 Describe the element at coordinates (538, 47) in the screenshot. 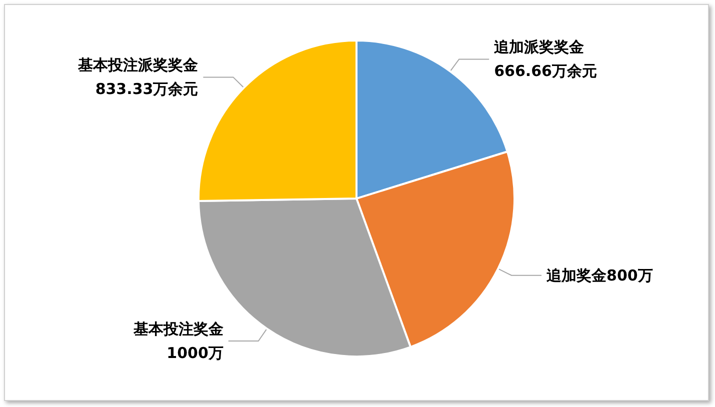

I see `slice-label: 追加派奖奖金` at that location.